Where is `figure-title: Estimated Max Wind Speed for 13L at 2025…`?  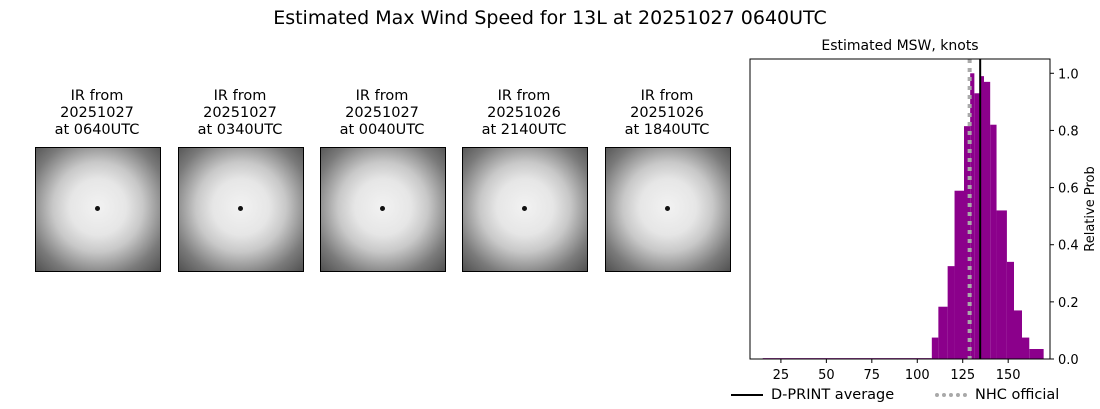 figure-title: Estimated Max Wind Speed for 13L at 2025… is located at coordinates (550, 18).